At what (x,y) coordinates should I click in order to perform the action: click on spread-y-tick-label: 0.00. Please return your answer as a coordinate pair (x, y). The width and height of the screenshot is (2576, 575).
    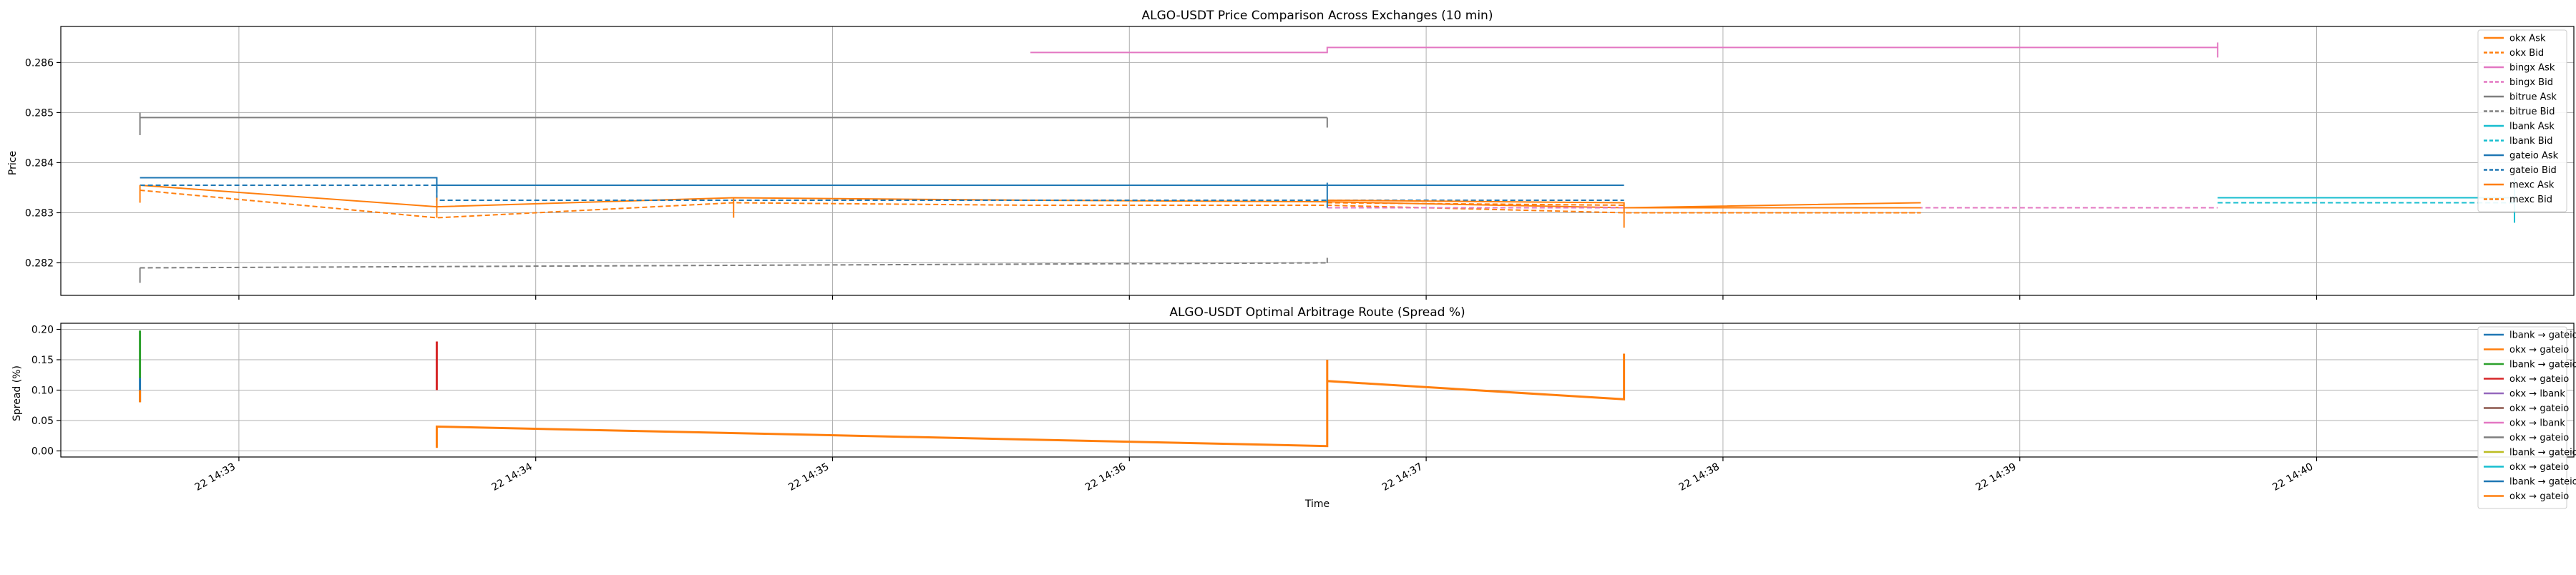
    Looking at the image, I should click on (42, 452).